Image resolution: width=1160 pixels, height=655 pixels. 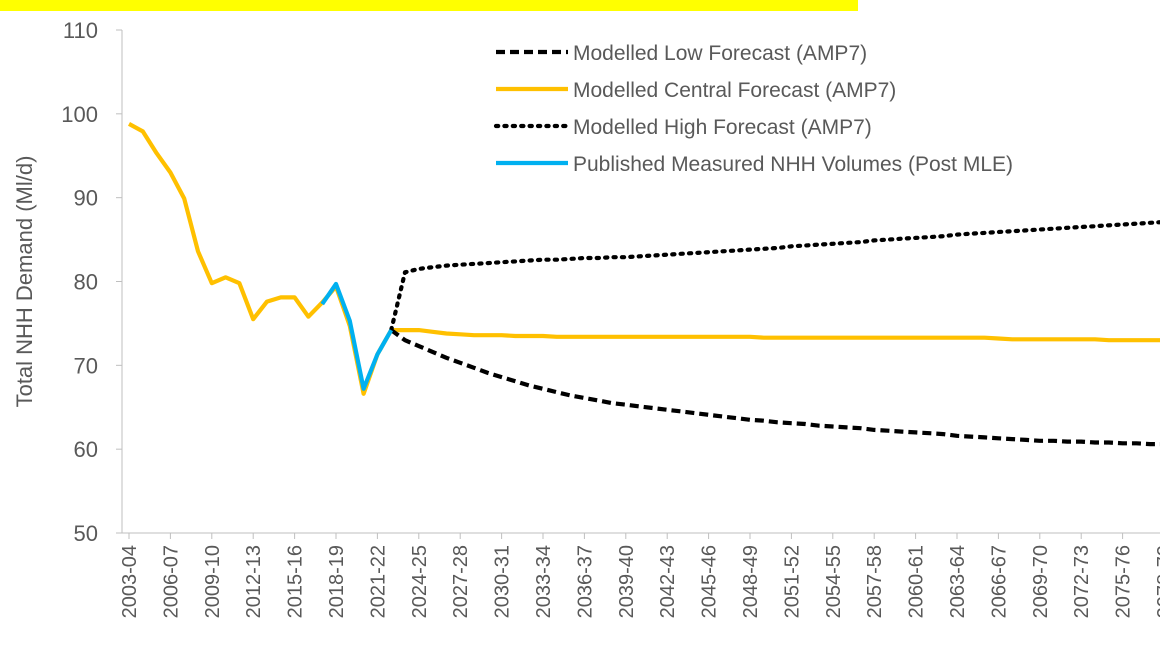 I want to click on legend-label: Modelled Low Forecast (AMP7), so click(x=720, y=53).